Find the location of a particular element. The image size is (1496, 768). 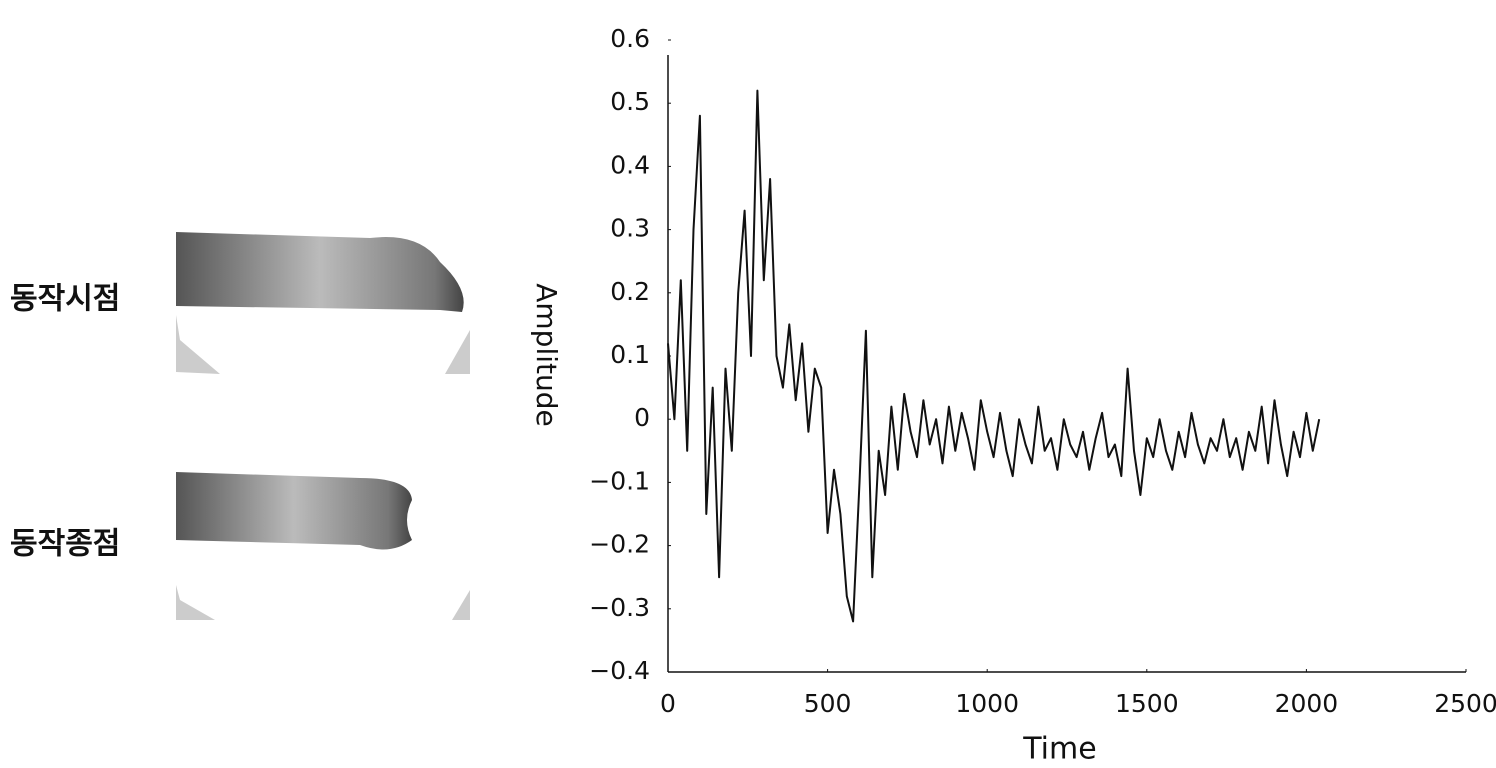

x-tick-label: 2000 is located at coordinates (1307, 703).